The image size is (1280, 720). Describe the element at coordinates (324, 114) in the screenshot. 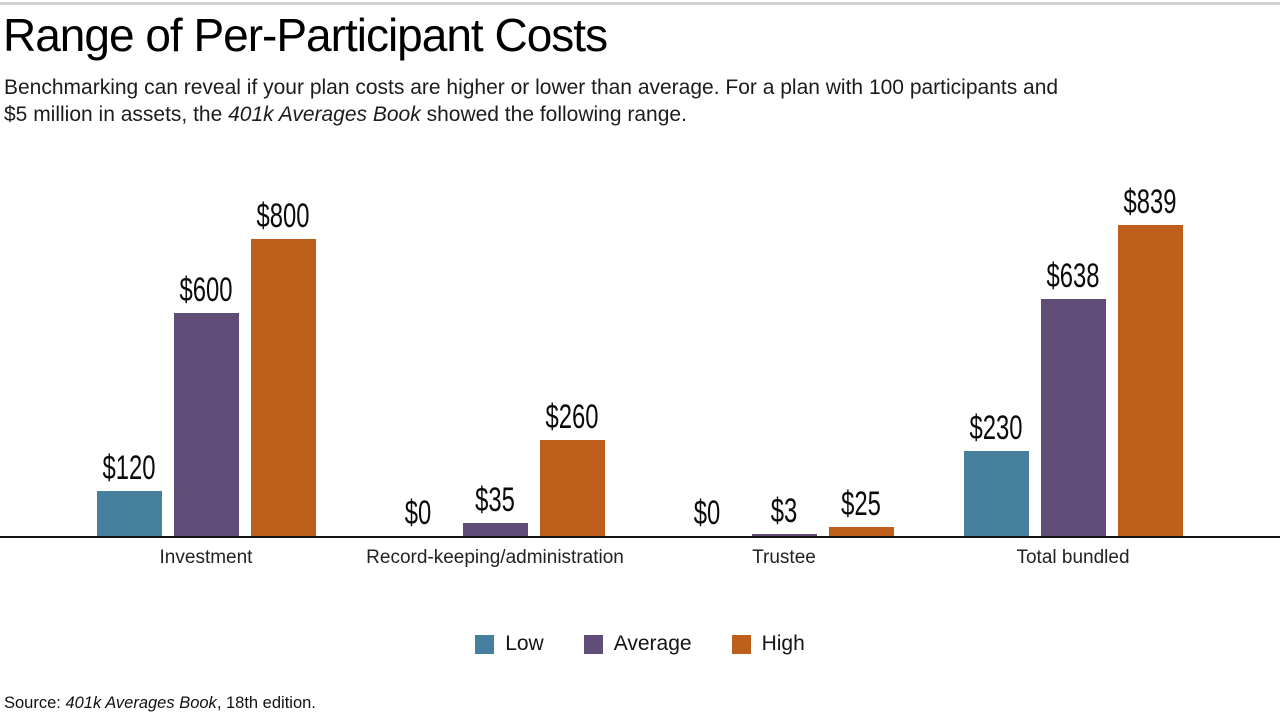

I see `subtitle-book-title: 401k Averages Book` at that location.